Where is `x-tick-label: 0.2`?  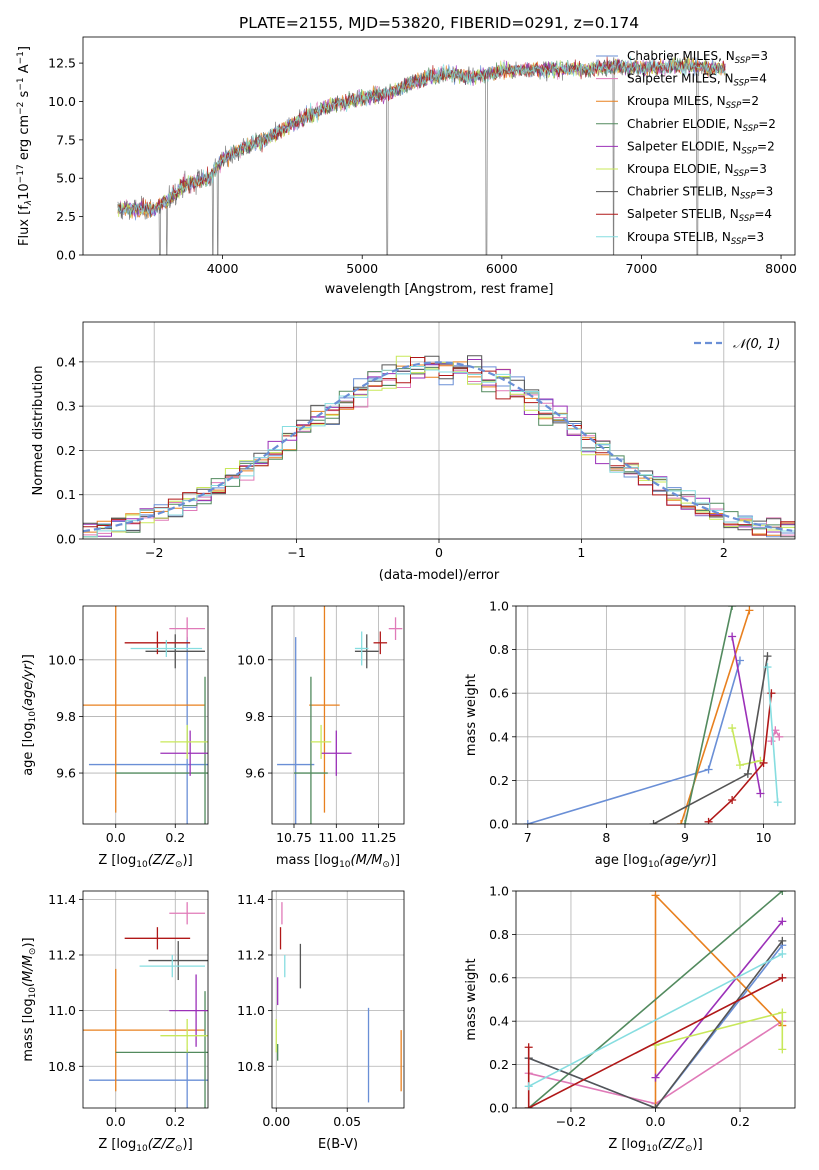 x-tick-label: 0.2 is located at coordinates (175, 1121).